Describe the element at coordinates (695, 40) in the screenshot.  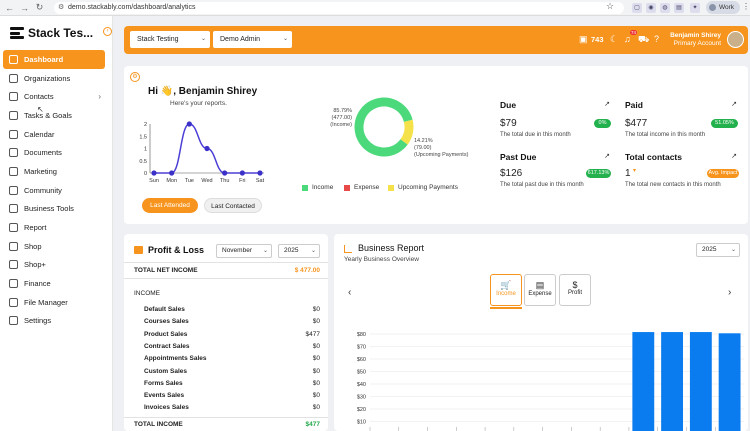
I see `user-info: Benjamin Shirey Primary Account` at that location.